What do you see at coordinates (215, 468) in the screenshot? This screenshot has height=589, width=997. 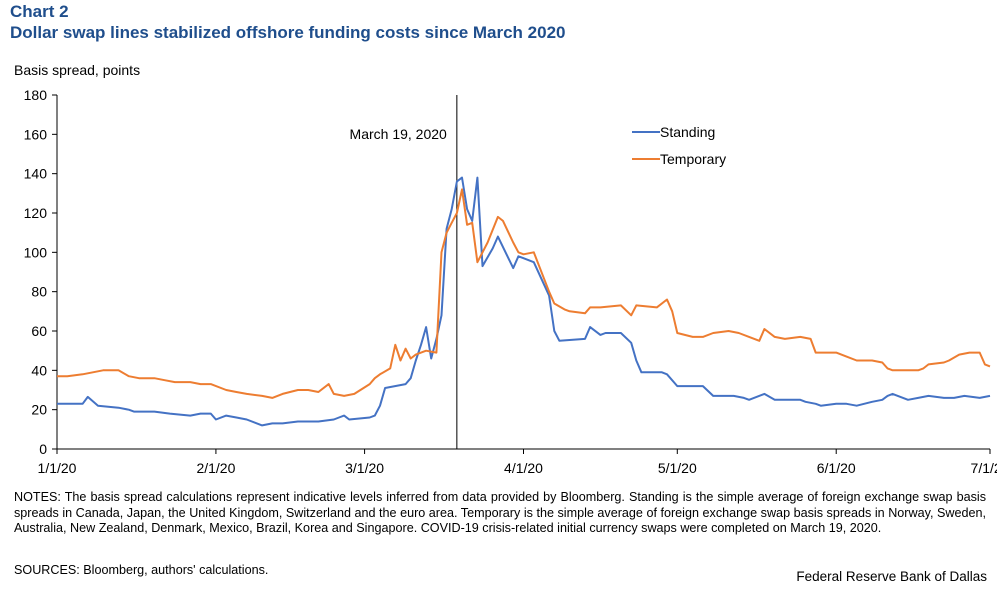 I see `x-tick-label: 2/1/20` at bounding box center [215, 468].